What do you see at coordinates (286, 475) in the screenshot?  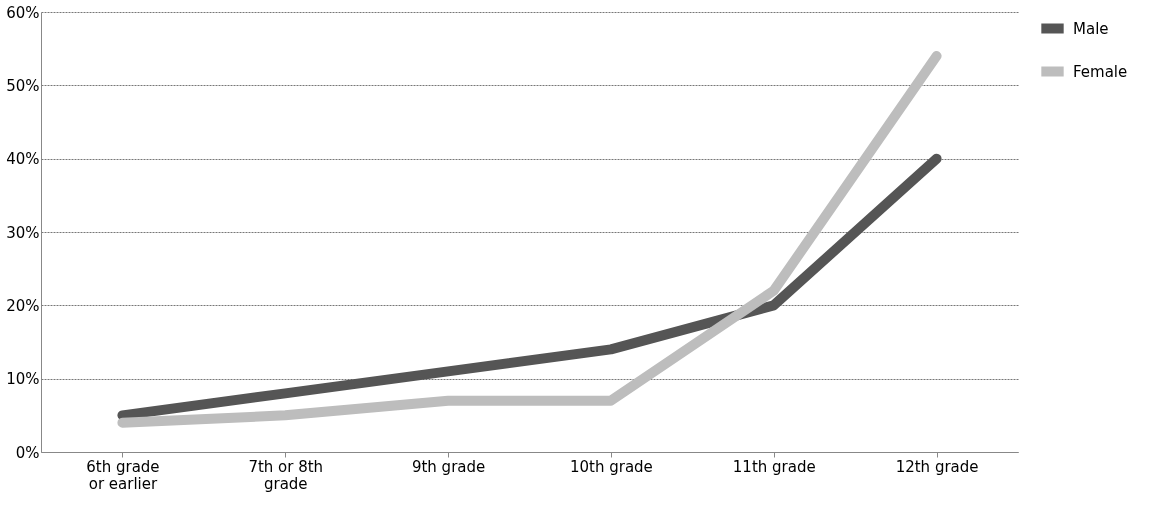 I see `x-tick-label: 7th or 8th grade` at bounding box center [286, 475].